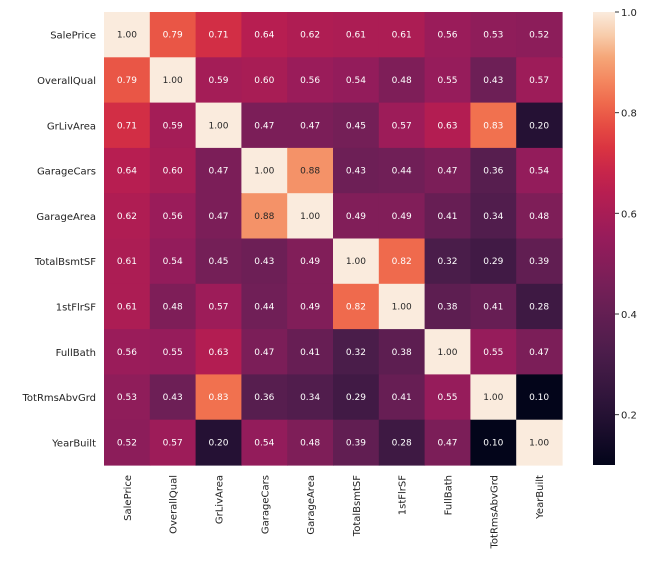 The width and height of the screenshot is (650, 575). What do you see at coordinates (127, 81) in the screenshot?
I see `cell-value-label: 0.79` at bounding box center [127, 81].